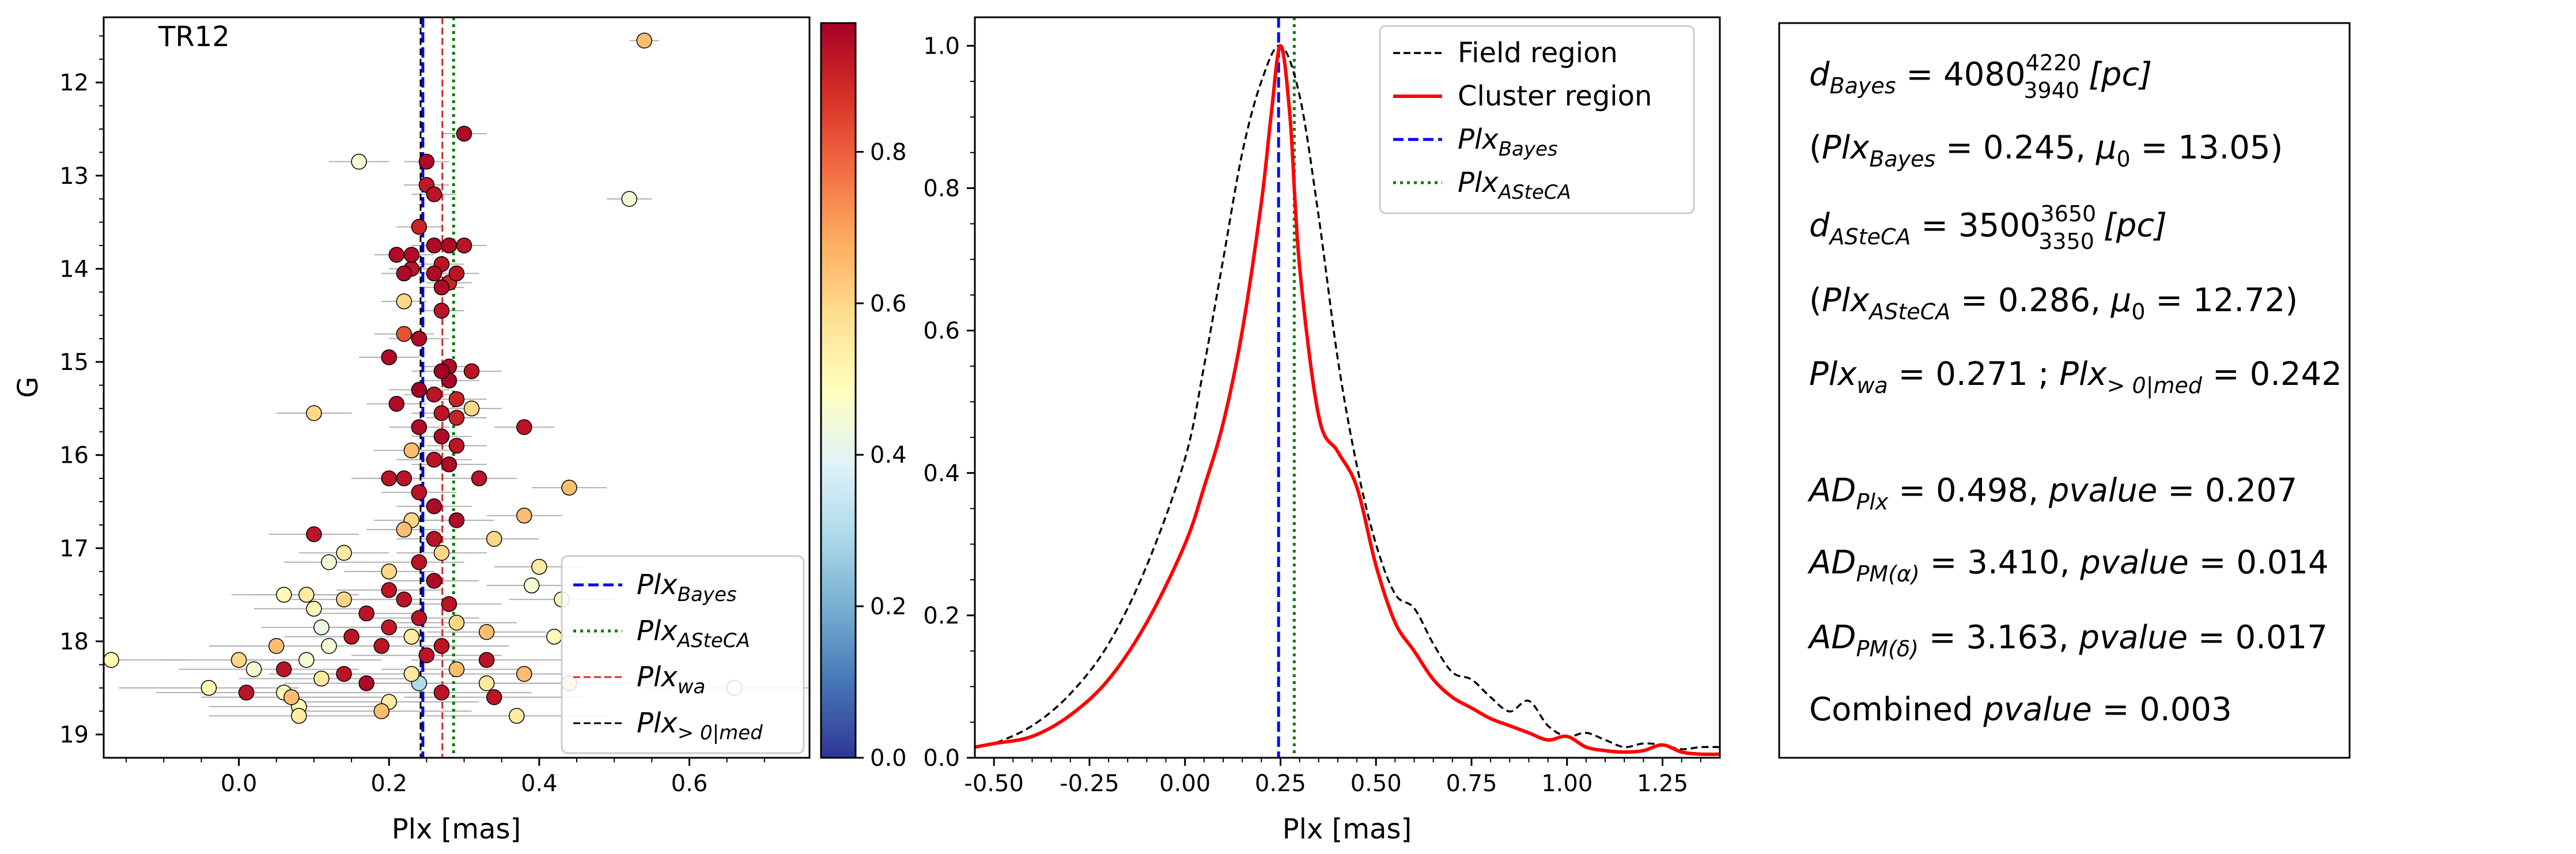  I want to click on scatter-legend: PlxBayes PlxASteCA Plxwa Plx> 0|med, so click(683, 654).